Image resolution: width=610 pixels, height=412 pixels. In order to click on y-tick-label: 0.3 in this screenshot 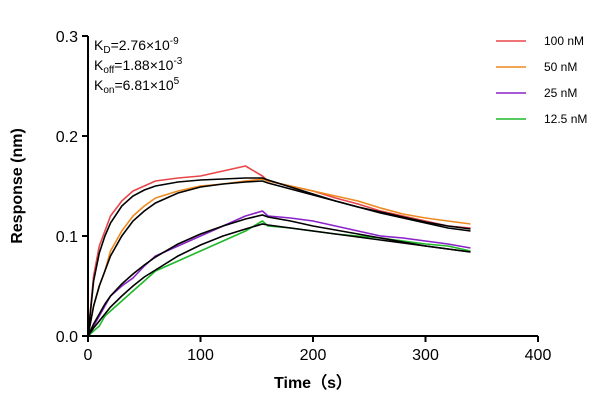, I will do `click(67, 37)`.